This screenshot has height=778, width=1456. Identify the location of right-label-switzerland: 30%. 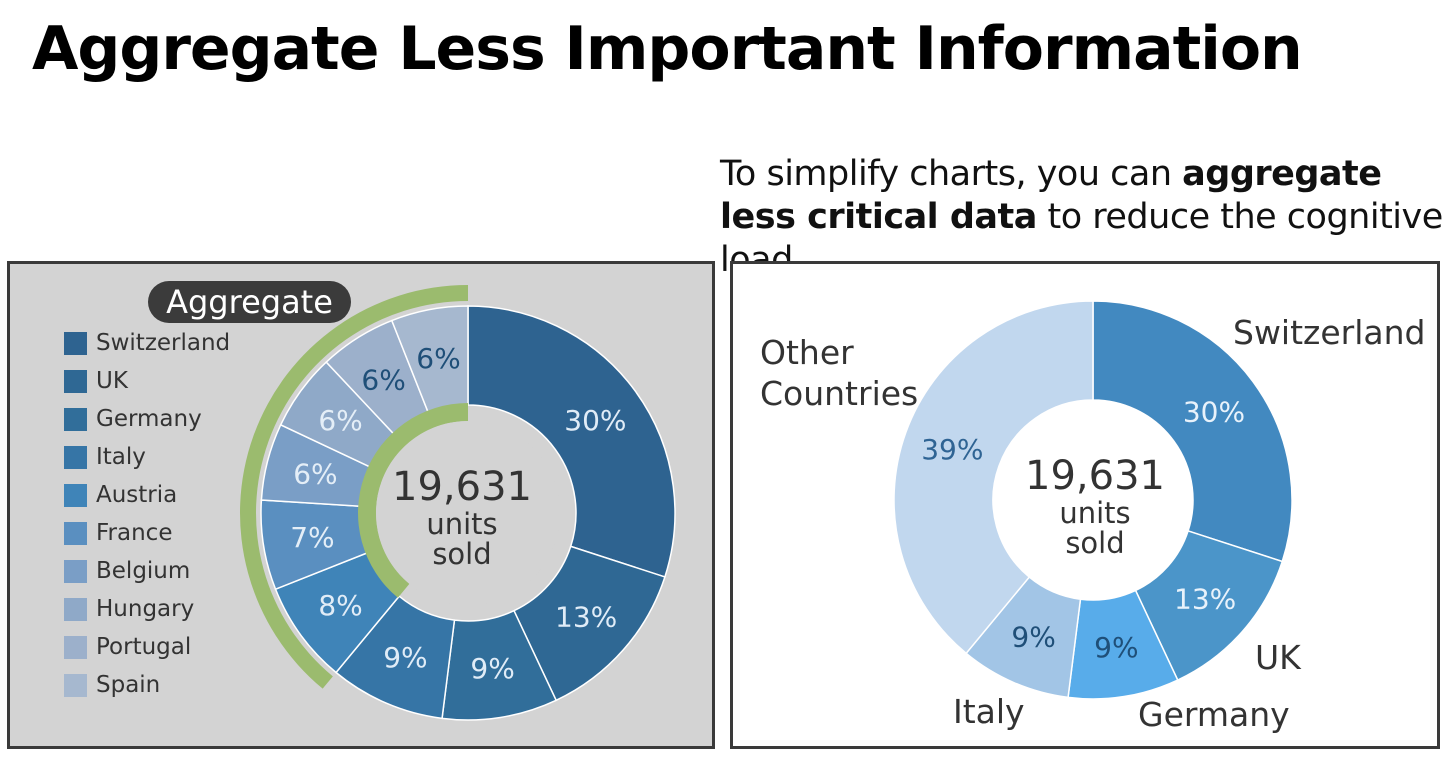
(1214, 412).